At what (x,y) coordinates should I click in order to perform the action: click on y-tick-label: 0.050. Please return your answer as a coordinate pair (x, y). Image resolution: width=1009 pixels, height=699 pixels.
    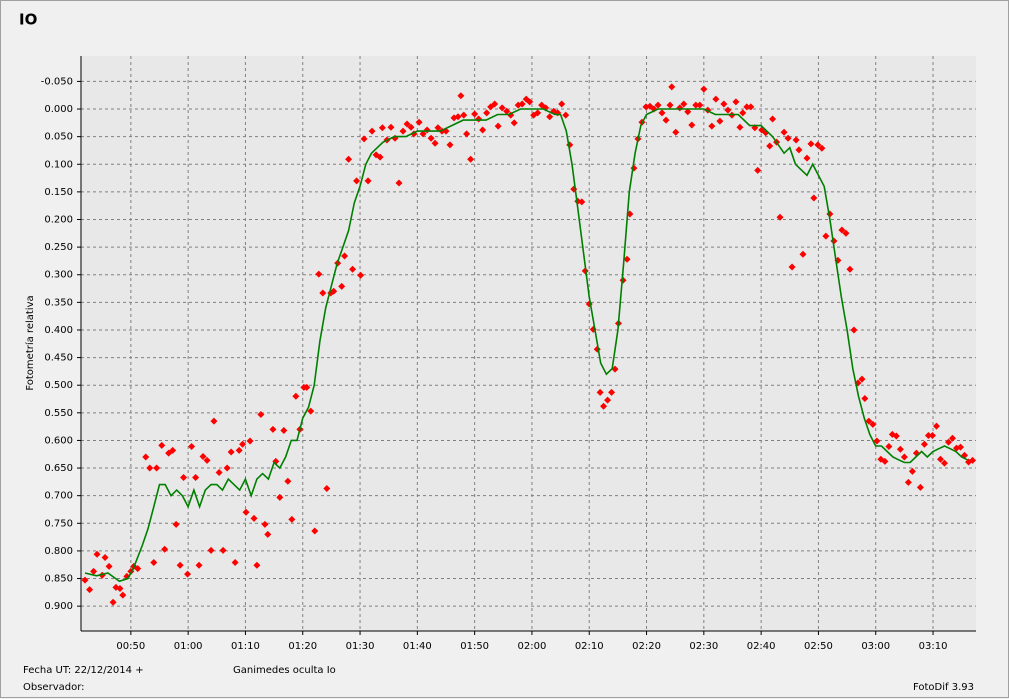
    Looking at the image, I should click on (58, 137).